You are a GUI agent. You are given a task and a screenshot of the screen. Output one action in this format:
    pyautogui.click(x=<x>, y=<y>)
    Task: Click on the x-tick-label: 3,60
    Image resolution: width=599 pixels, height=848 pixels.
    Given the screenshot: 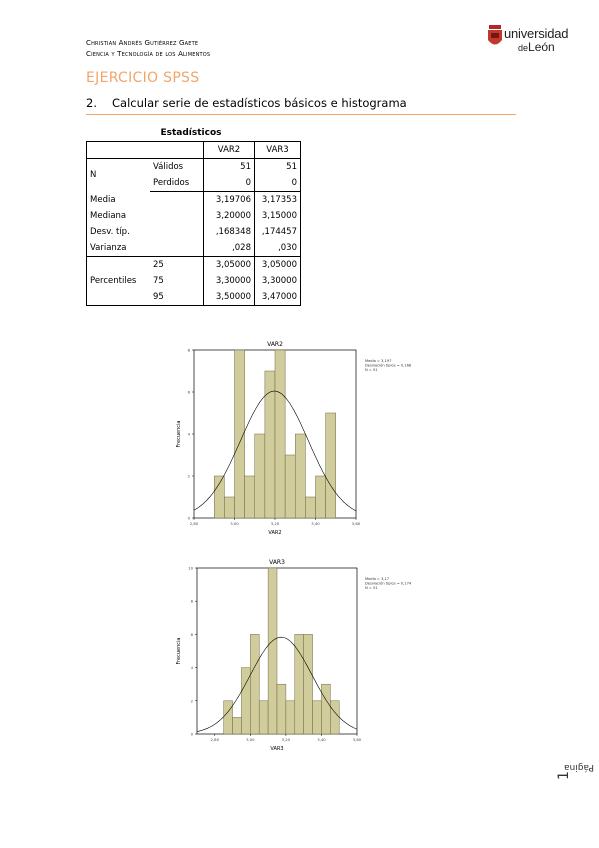 What is the action you would take?
    pyautogui.click(x=357, y=739)
    